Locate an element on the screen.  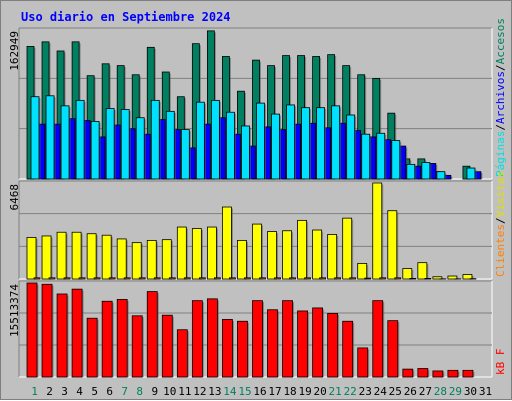
day-label-10: 10 is located at coordinates (169, 391).